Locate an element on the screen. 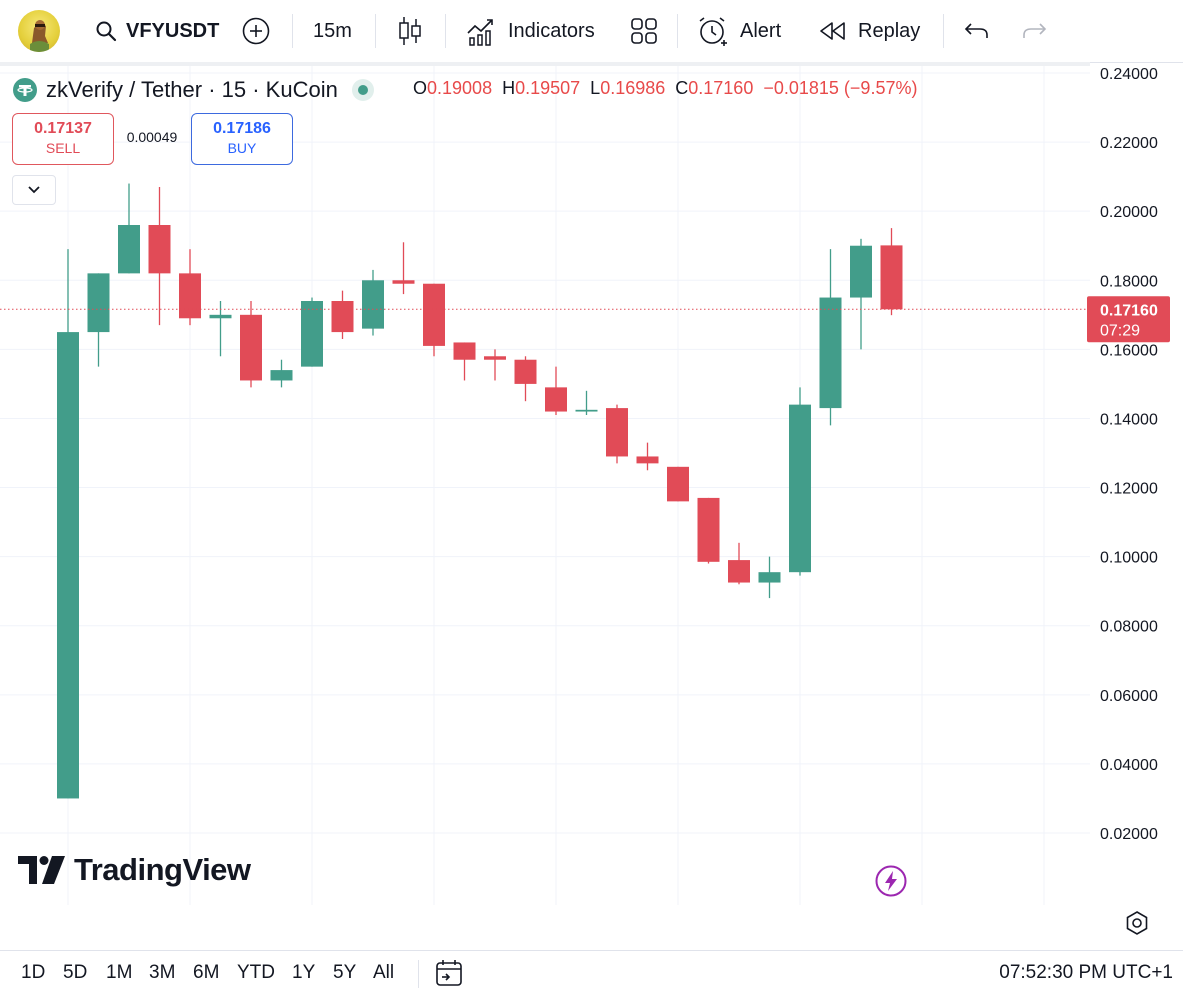 The width and height of the screenshot is (1183, 1004). symbol-label: VFYUSDT is located at coordinates (173, 30).